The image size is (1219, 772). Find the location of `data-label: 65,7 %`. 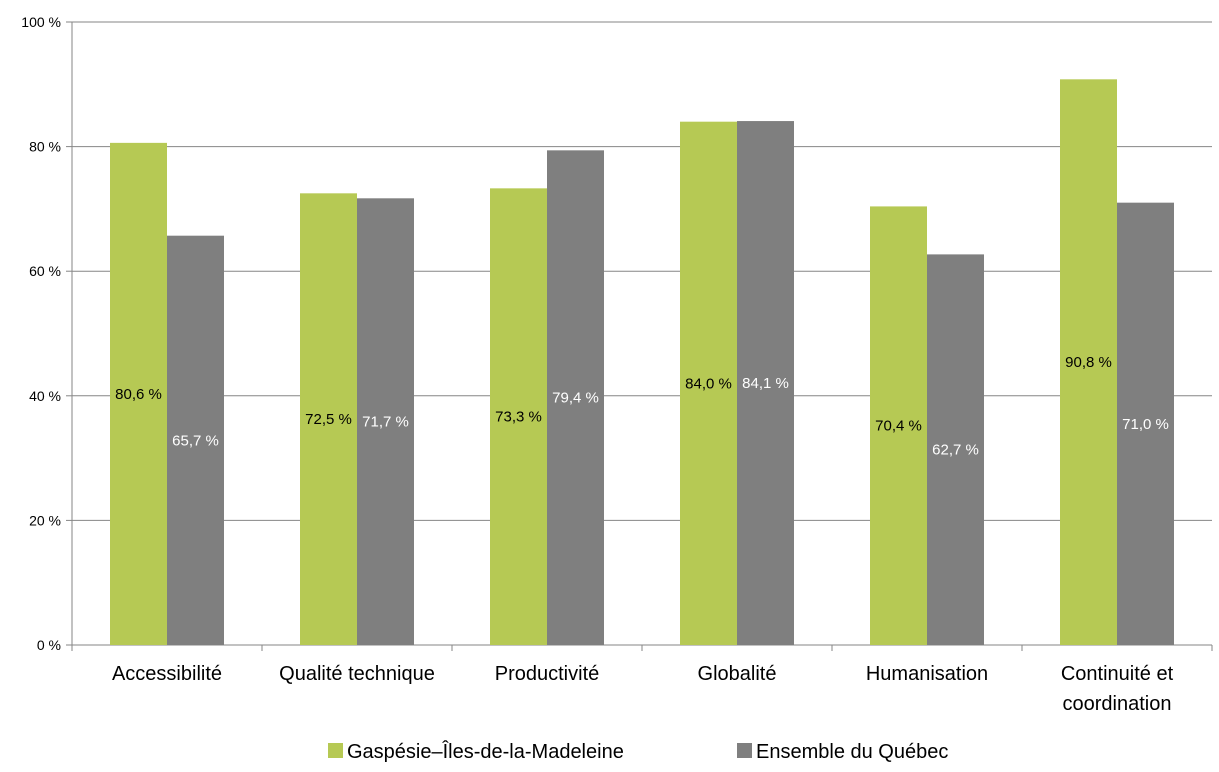

data-label: 65,7 % is located at coordinates (195, 440).